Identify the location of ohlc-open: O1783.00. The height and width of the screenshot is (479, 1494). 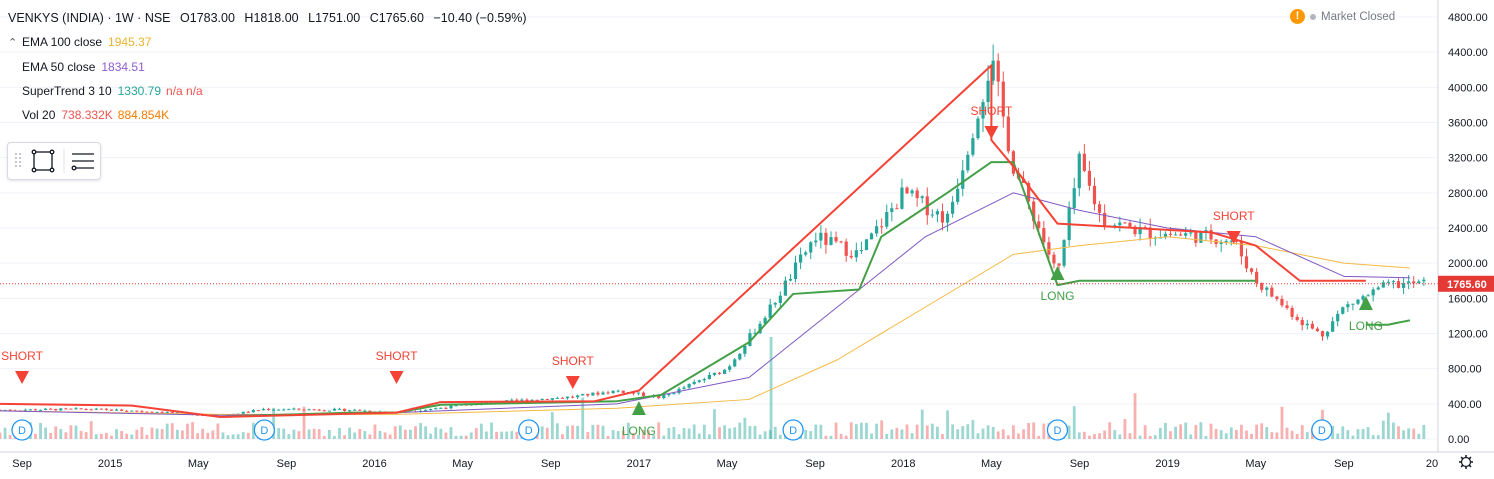
(207, 18).